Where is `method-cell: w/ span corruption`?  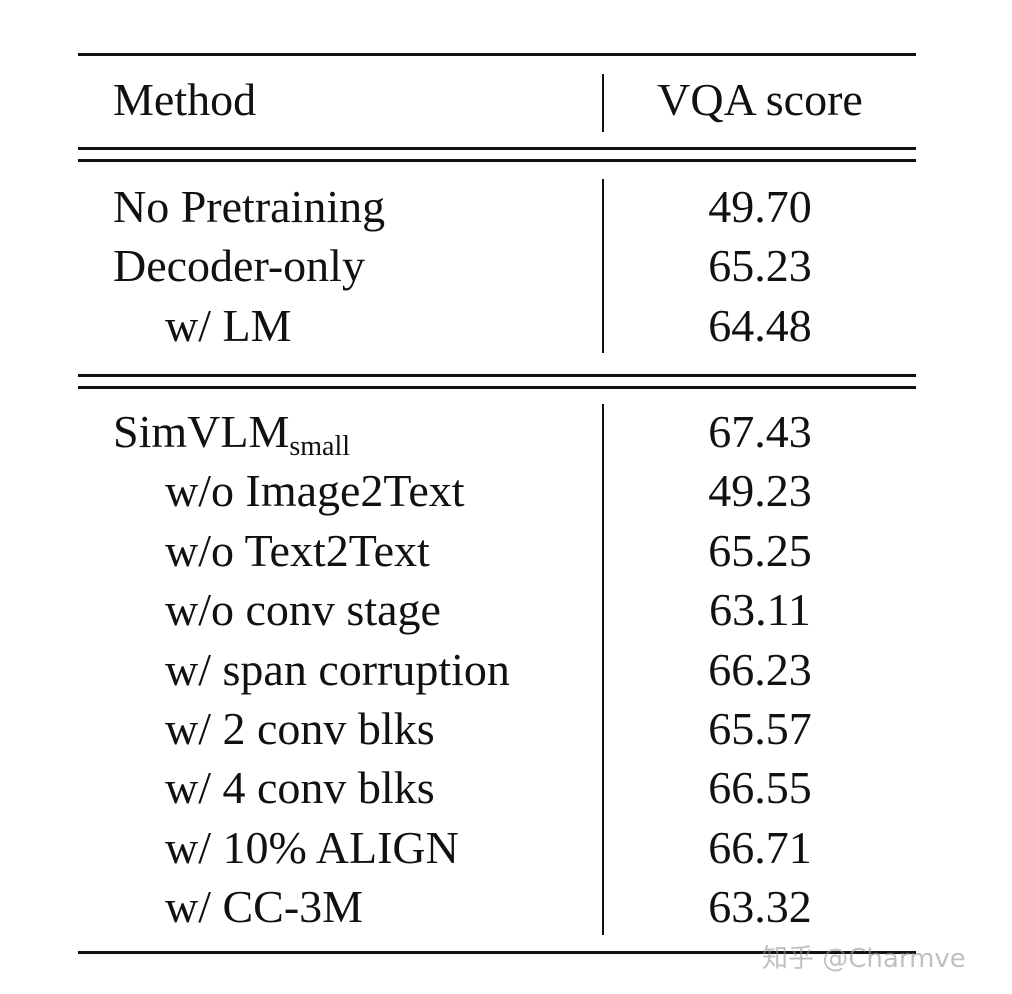 method-cell: w/ span corruption is located at coordinates (337, 670).